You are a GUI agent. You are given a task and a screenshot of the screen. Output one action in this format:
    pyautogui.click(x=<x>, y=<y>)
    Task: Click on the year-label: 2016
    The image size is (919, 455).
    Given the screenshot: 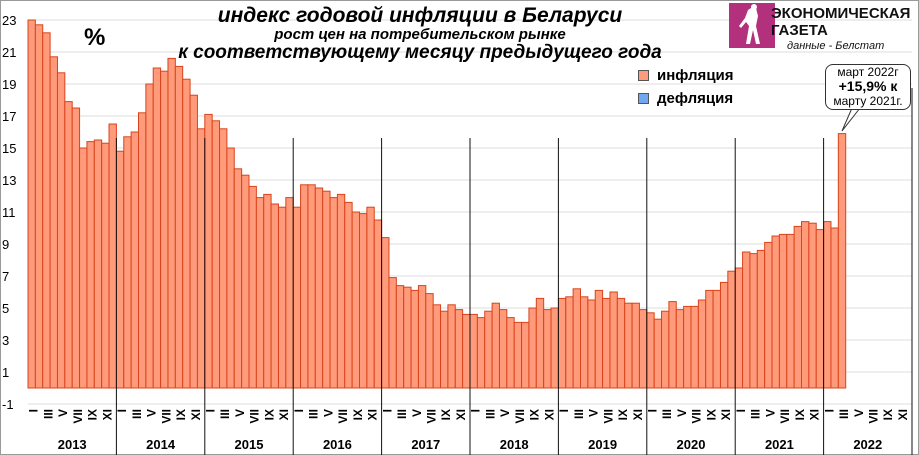 What is the action you would take?
    pyautogui.click(x=337, y=444)
    